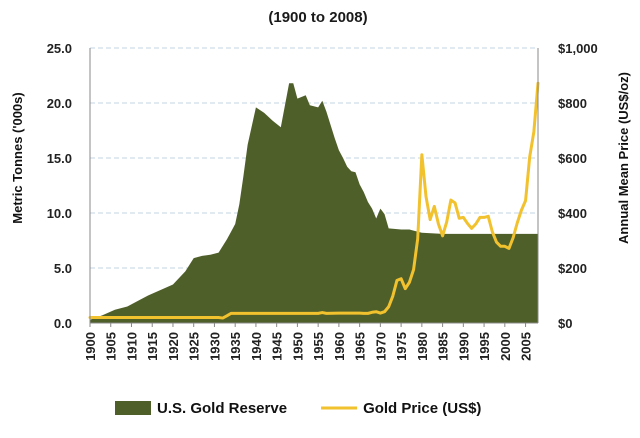 Image resolution: width=640 pixels, height=438 pixels. What do you see at coordinates (401, 346) in the screenshot?
I see `x-tick-label: 1975` at bounding box center [401, 346].